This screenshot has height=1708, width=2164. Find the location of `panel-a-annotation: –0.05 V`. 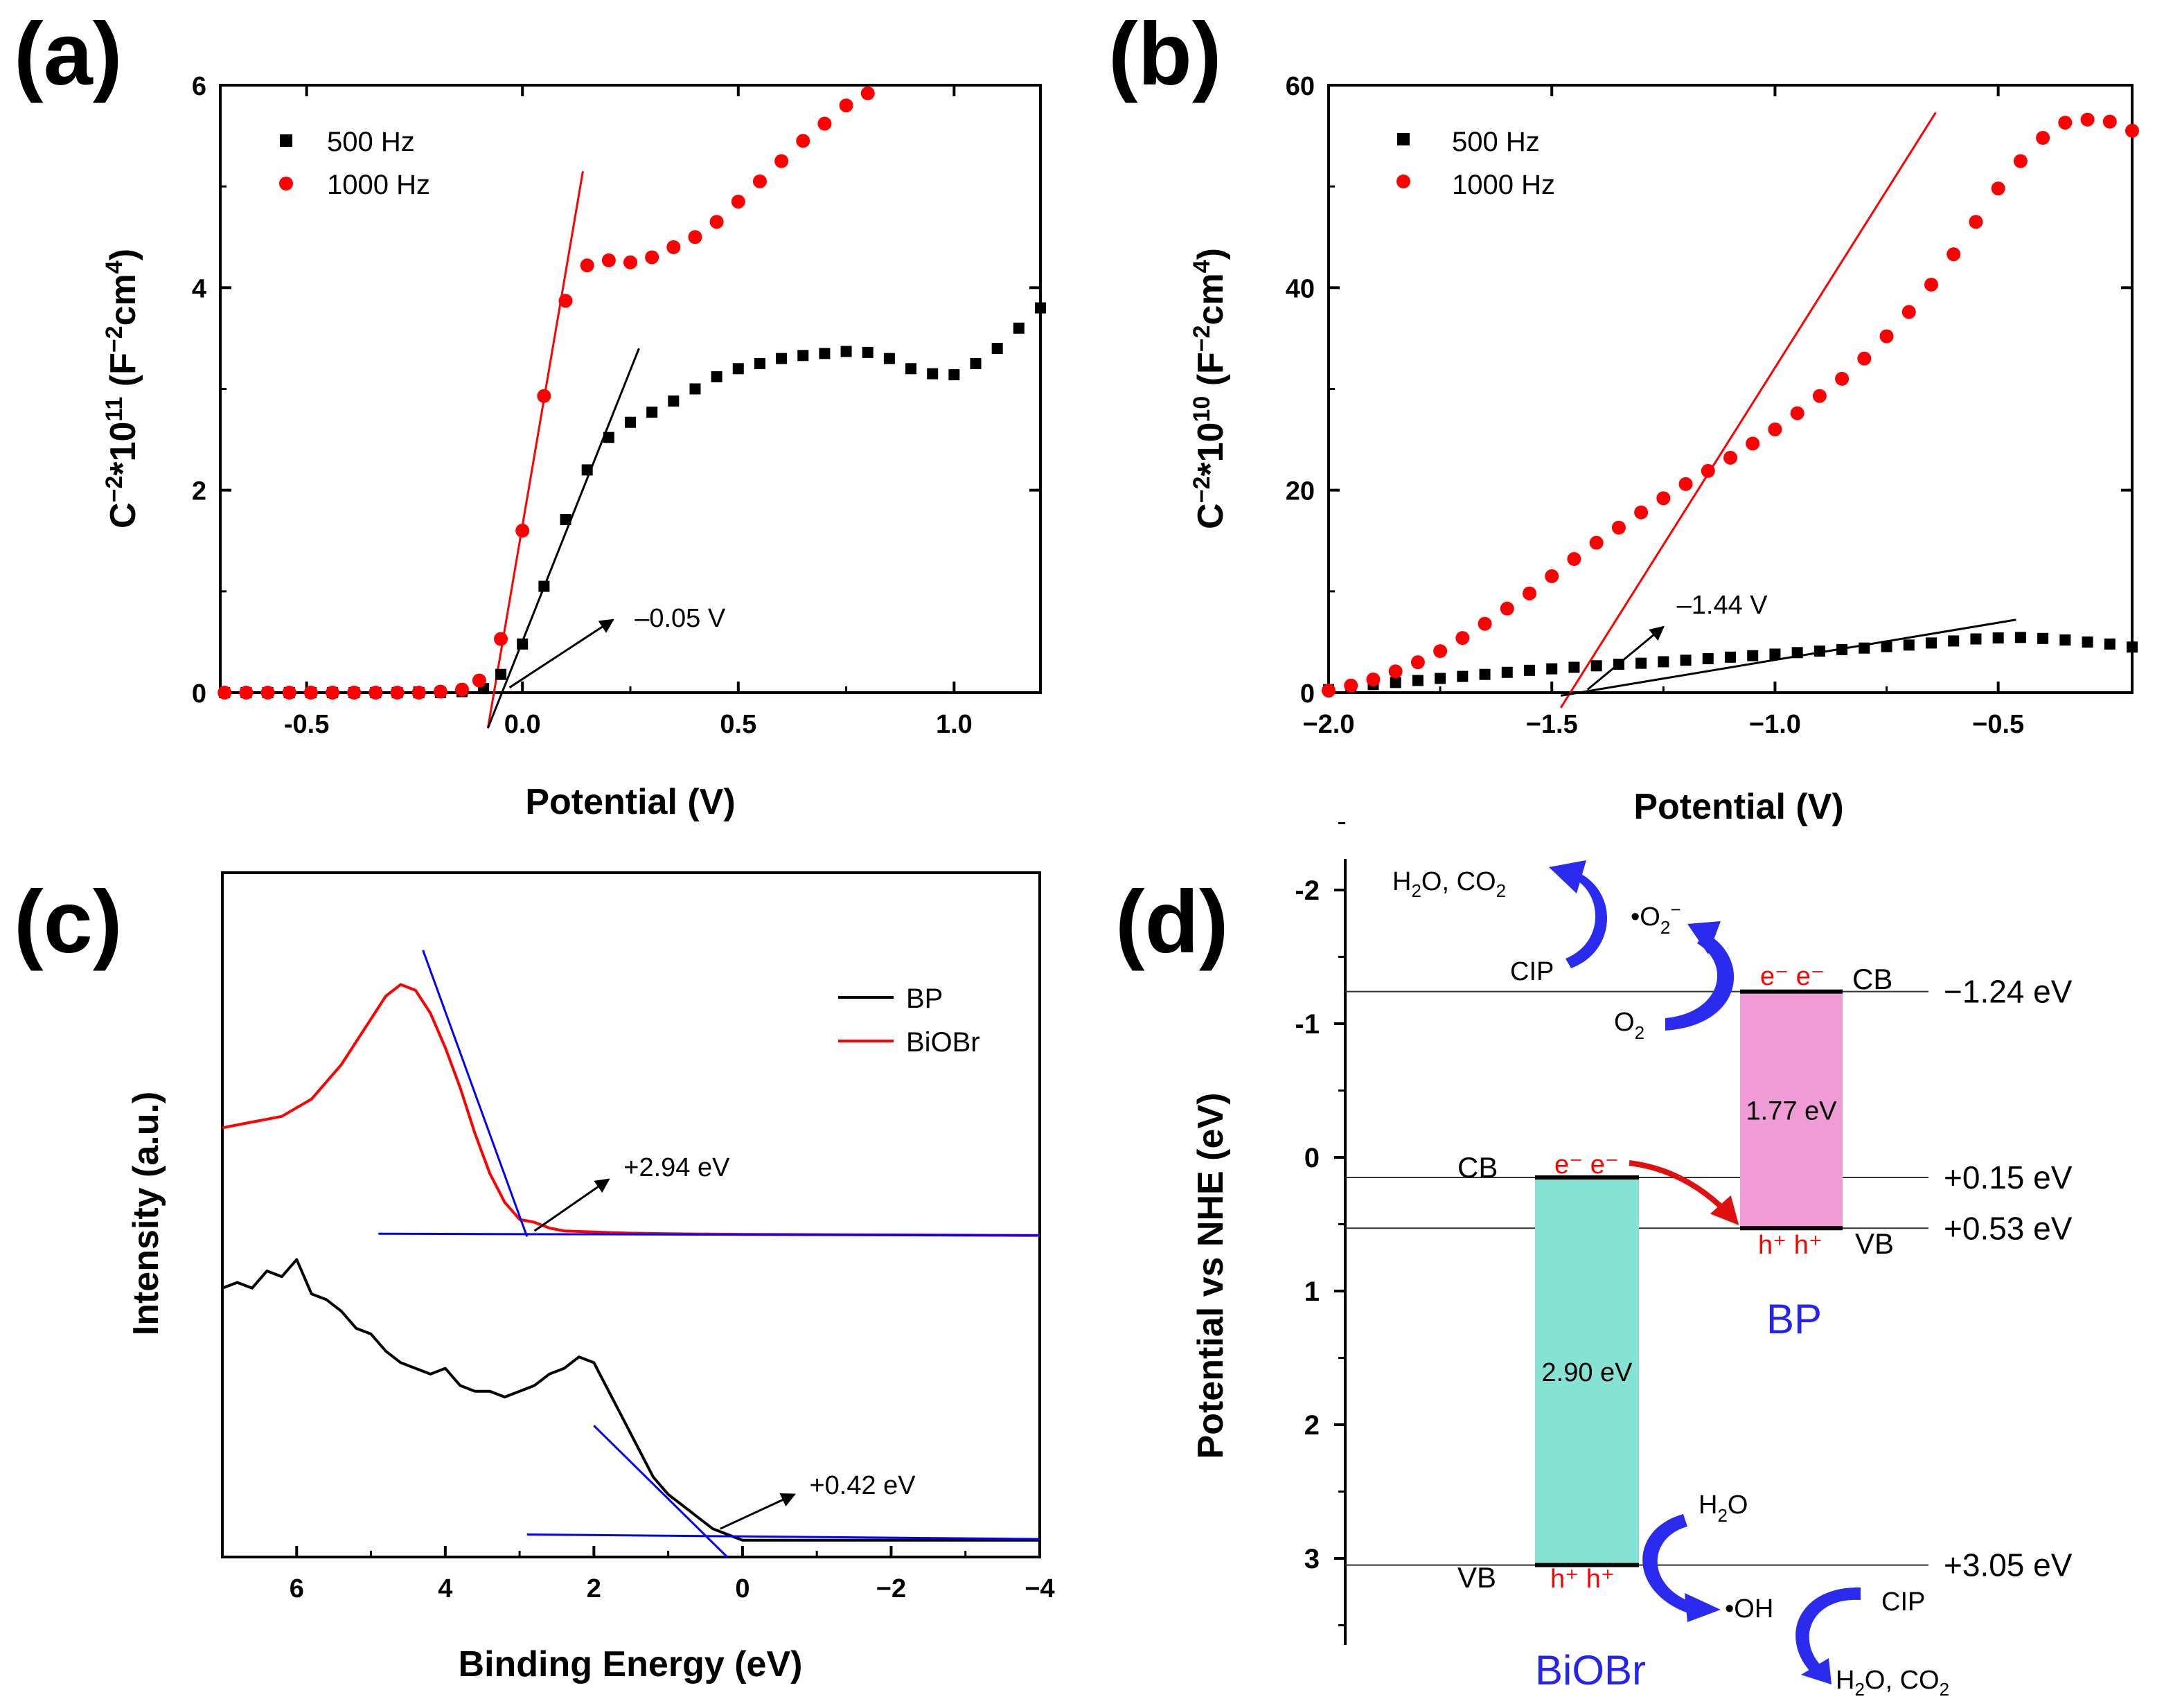

panel-a-annotation: –0.05 V is located at coordinates (617, 646).